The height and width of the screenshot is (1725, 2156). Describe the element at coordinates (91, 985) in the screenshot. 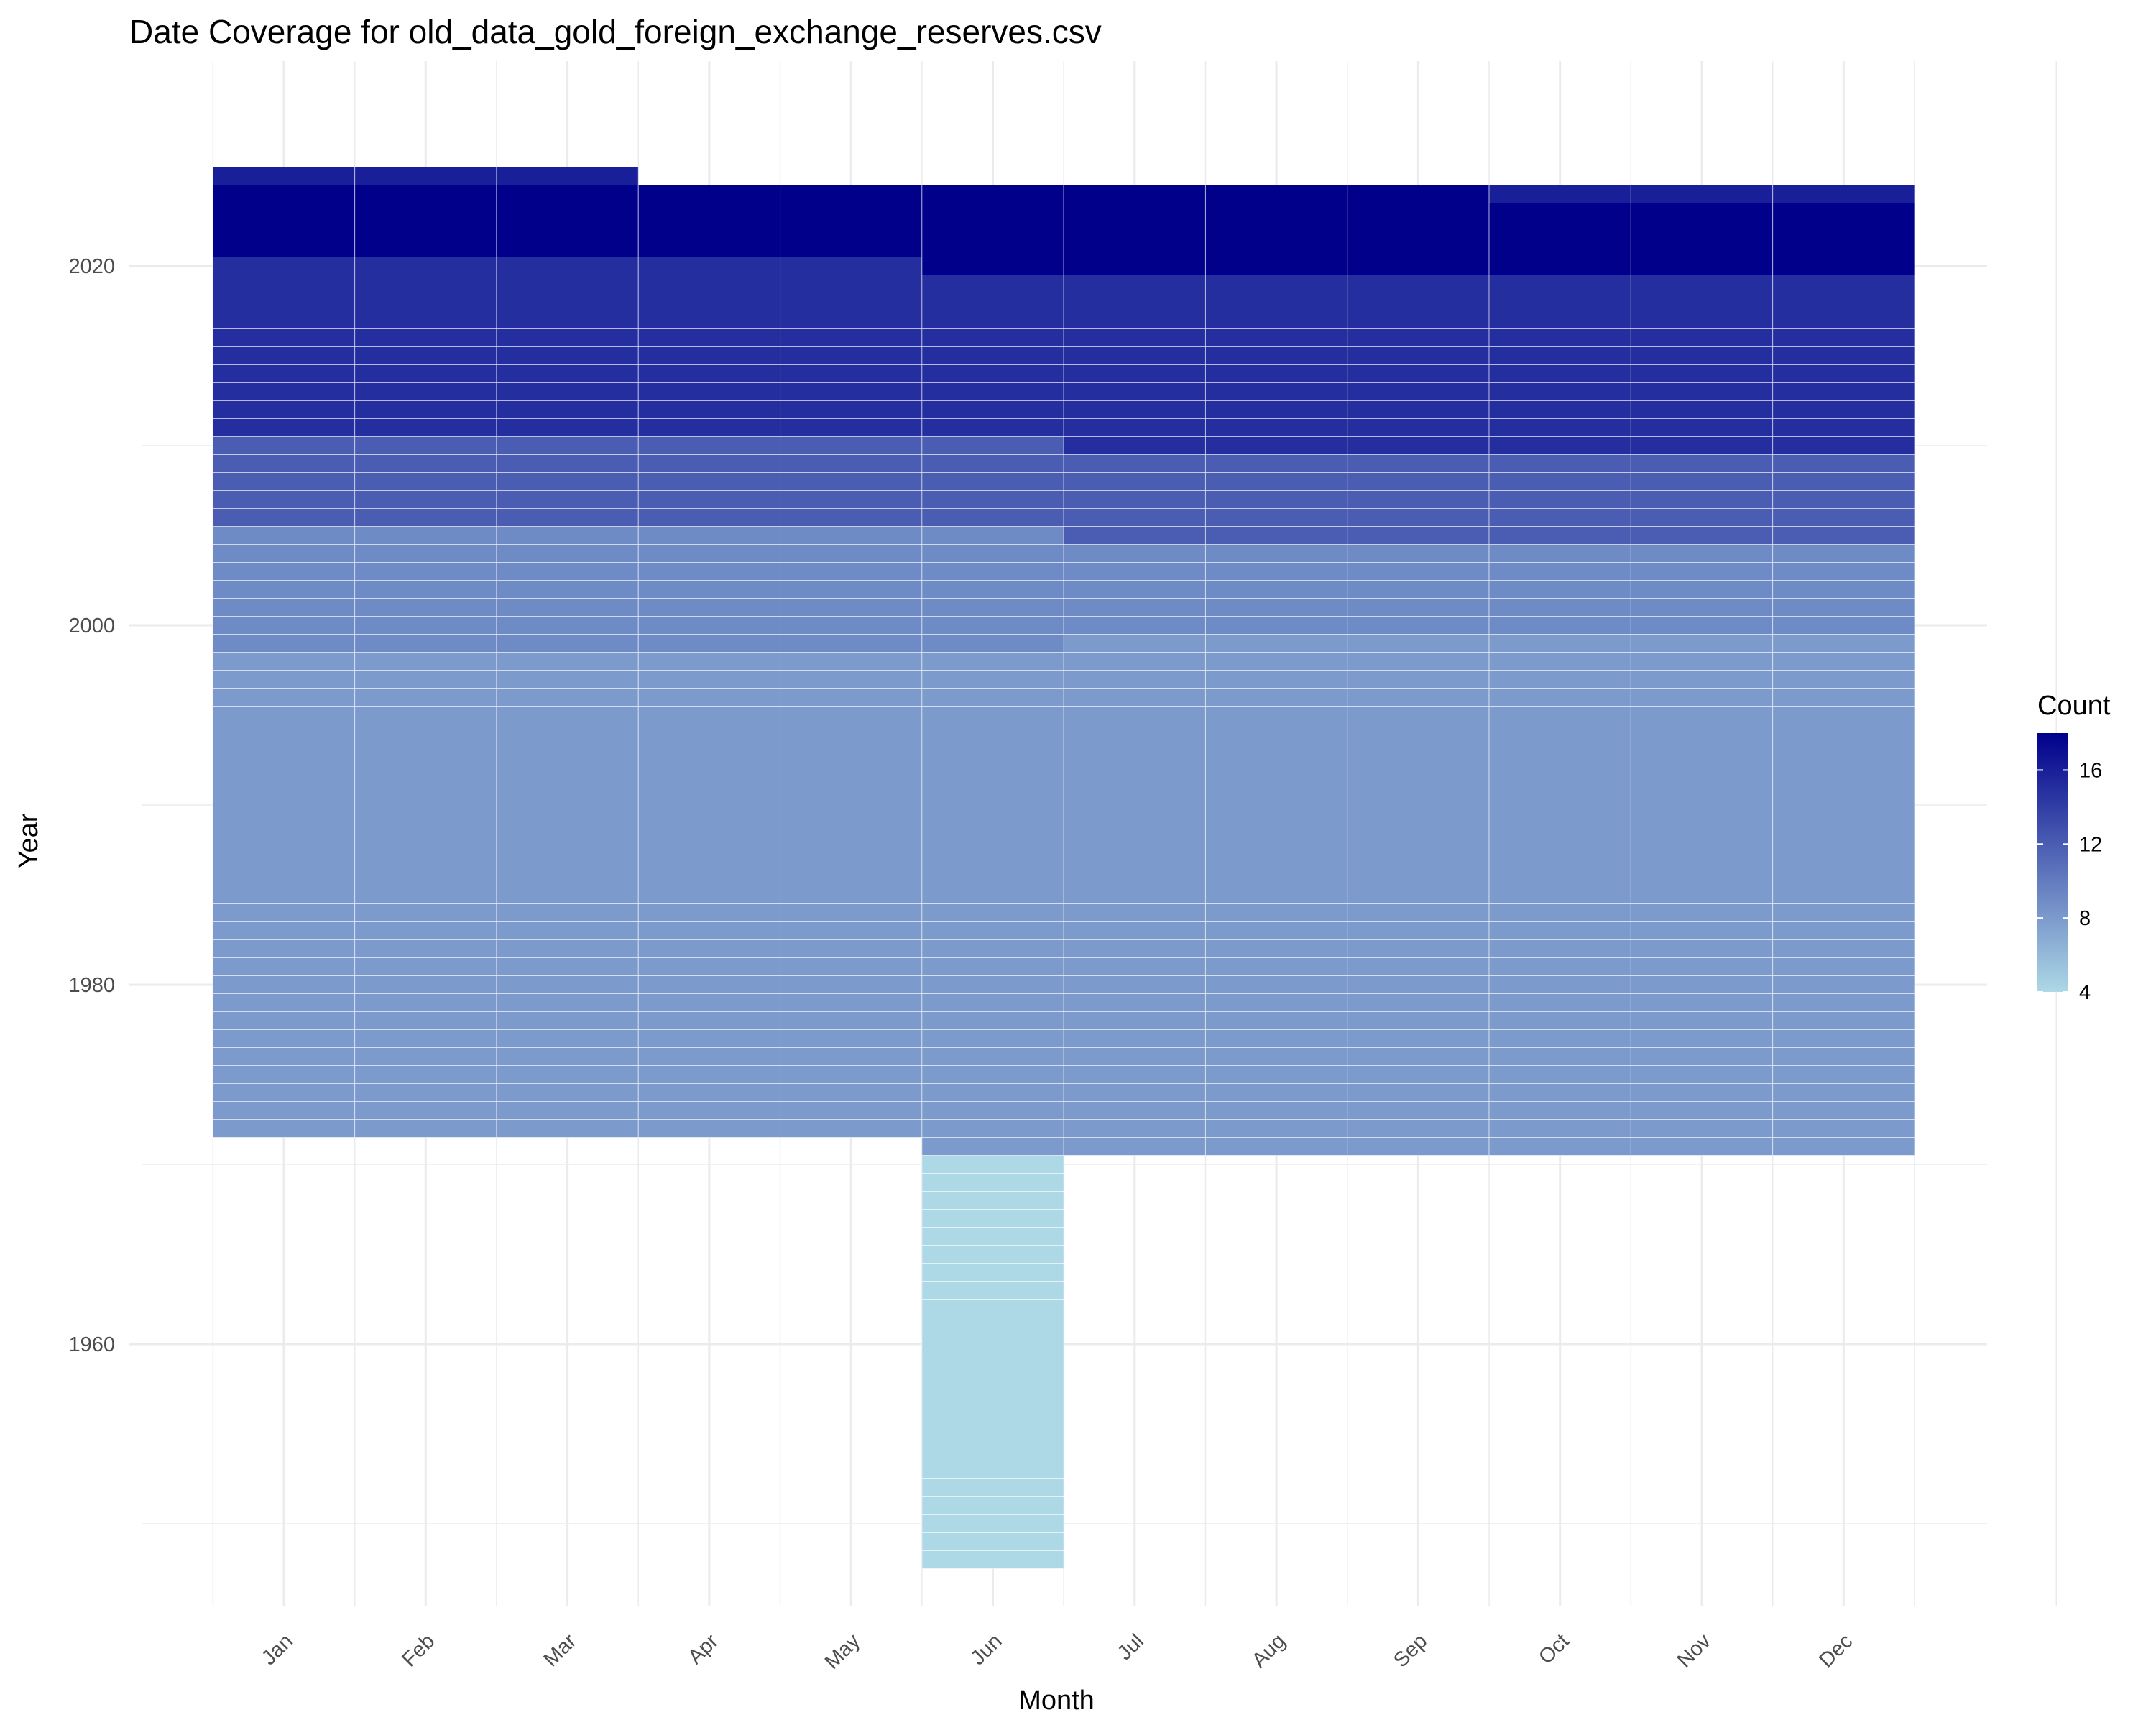

I see `y-tick-label: 1980` at that location.